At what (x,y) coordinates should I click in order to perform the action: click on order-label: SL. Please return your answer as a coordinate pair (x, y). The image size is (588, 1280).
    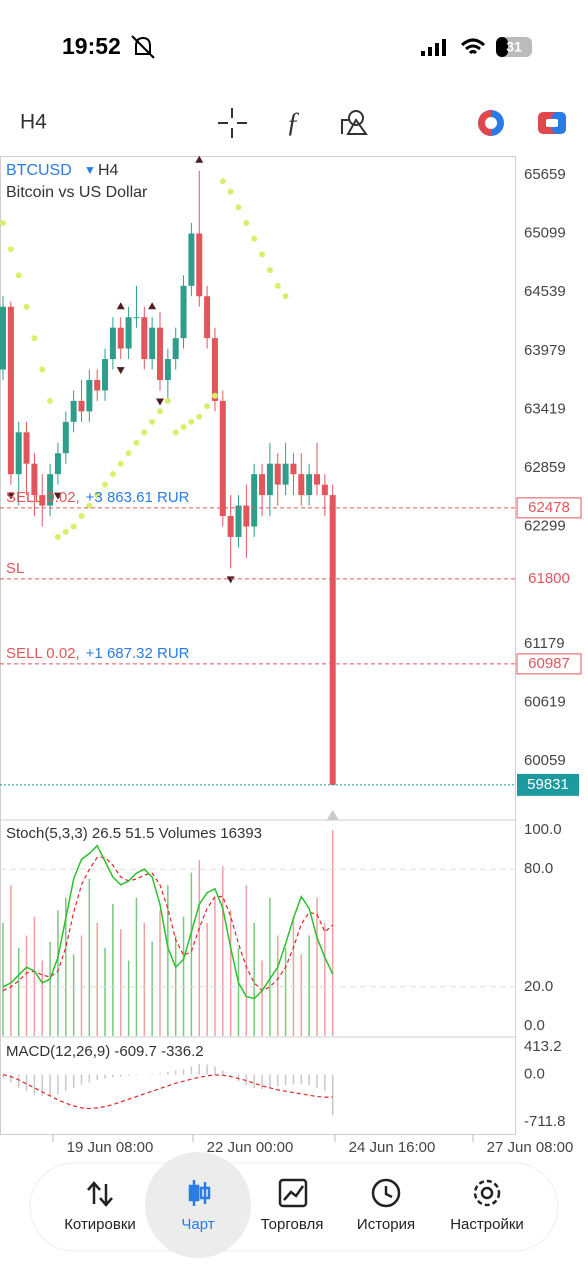
    Looking at the image, I should click on (15, 568).